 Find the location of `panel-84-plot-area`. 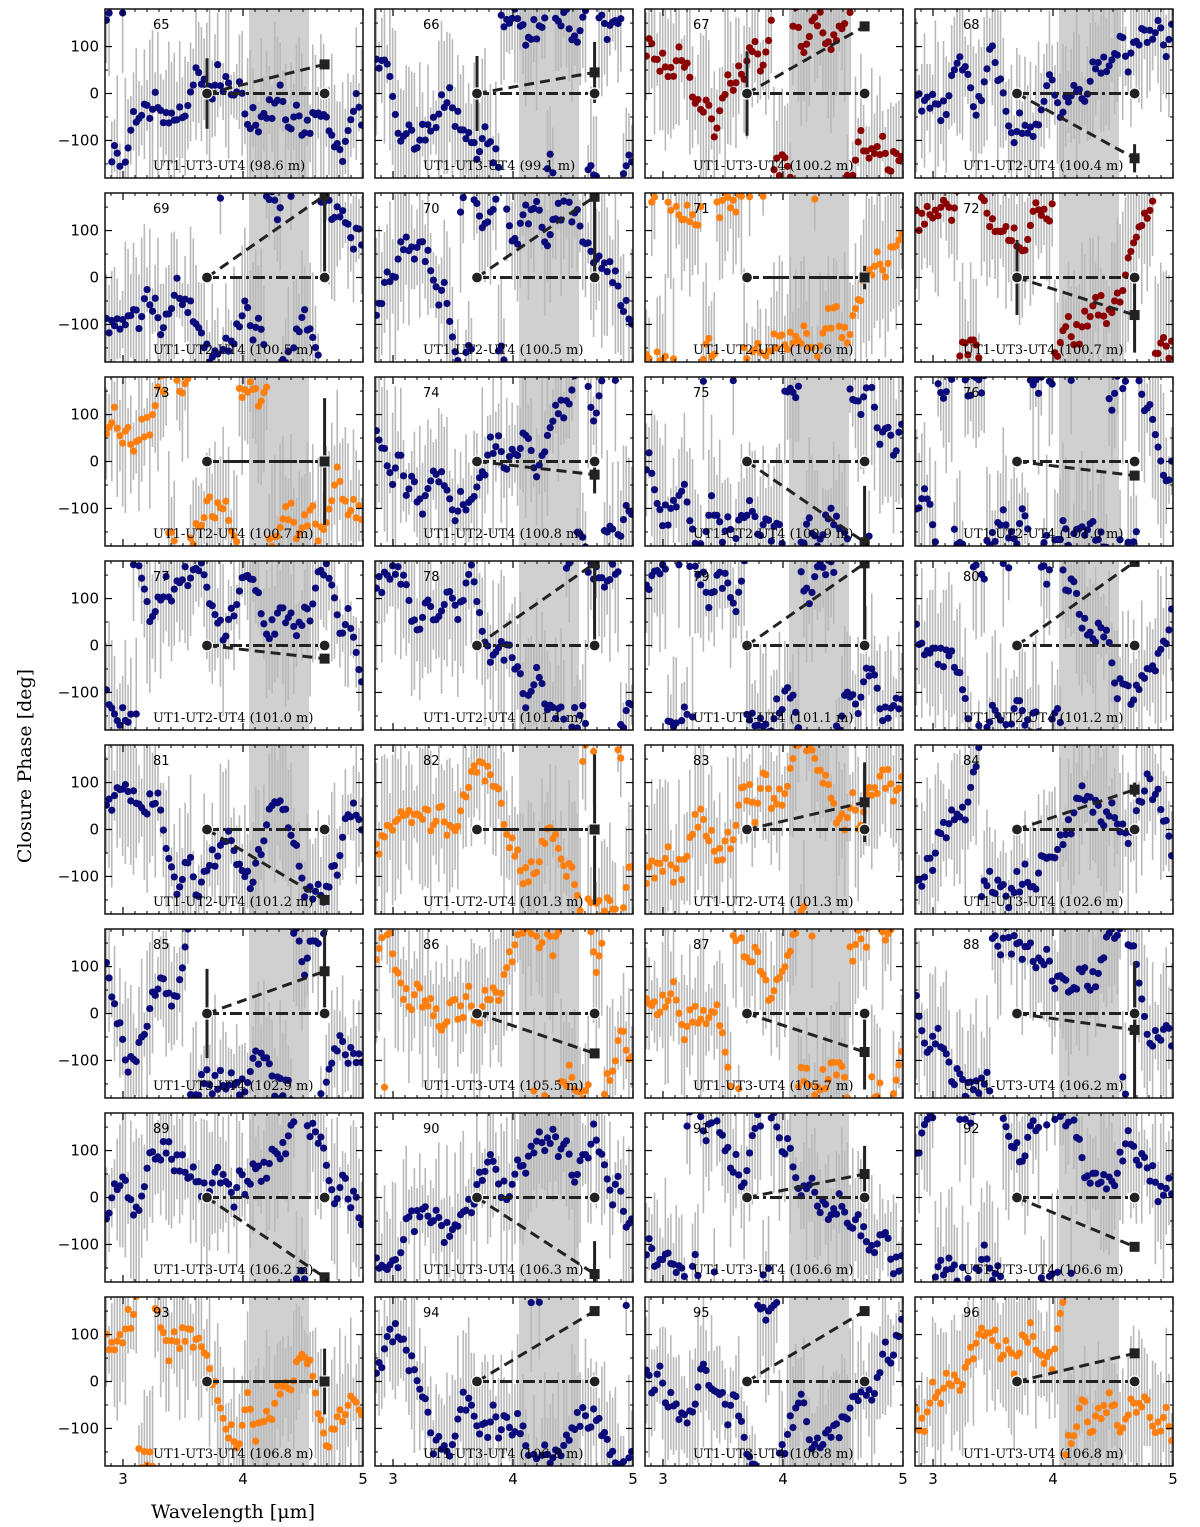

panel-84-plot-area is located at coordinates (1044, 829).